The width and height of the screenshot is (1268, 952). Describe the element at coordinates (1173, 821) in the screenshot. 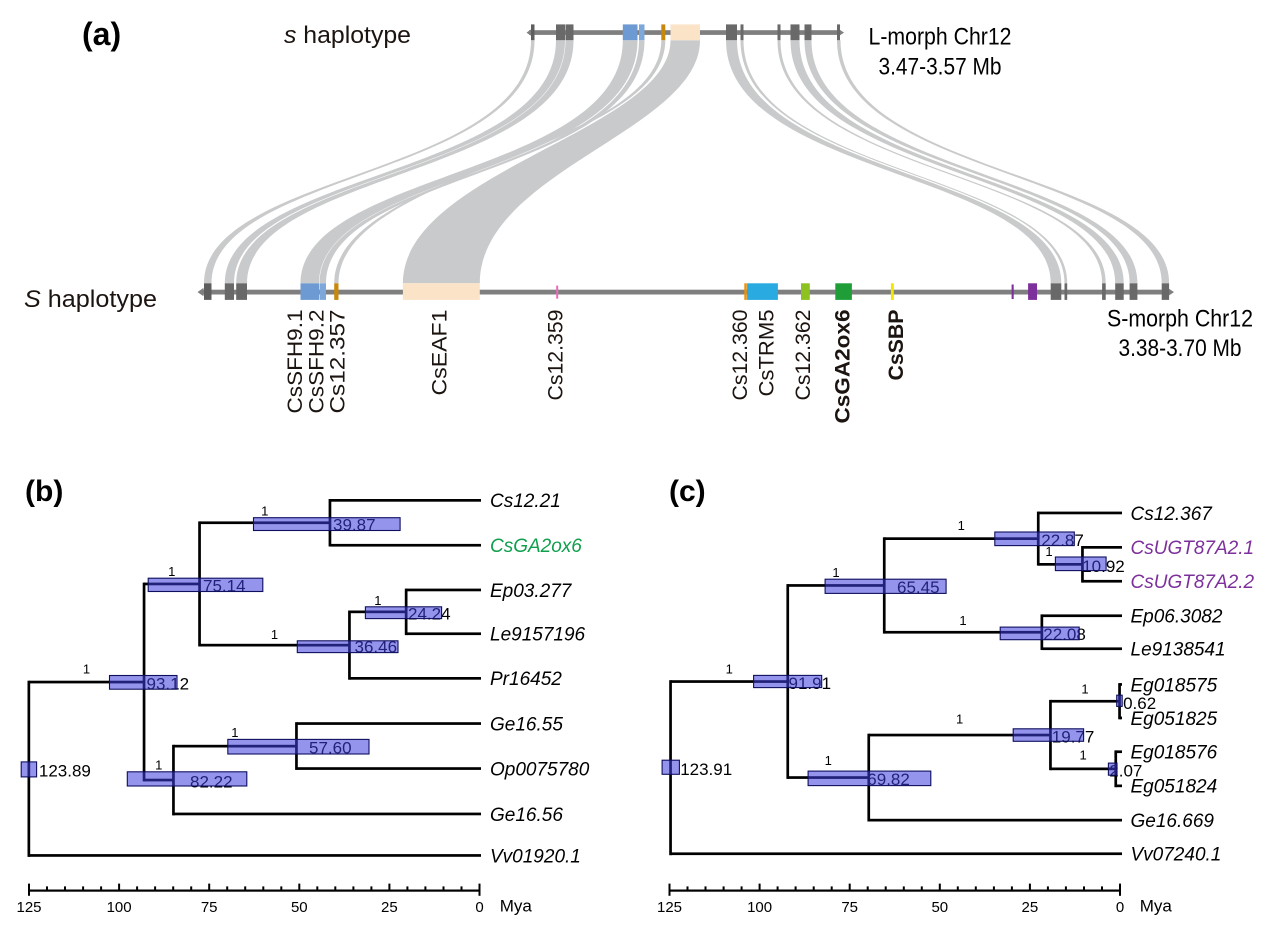

I see `svg-text: Ge16.669` at that location.